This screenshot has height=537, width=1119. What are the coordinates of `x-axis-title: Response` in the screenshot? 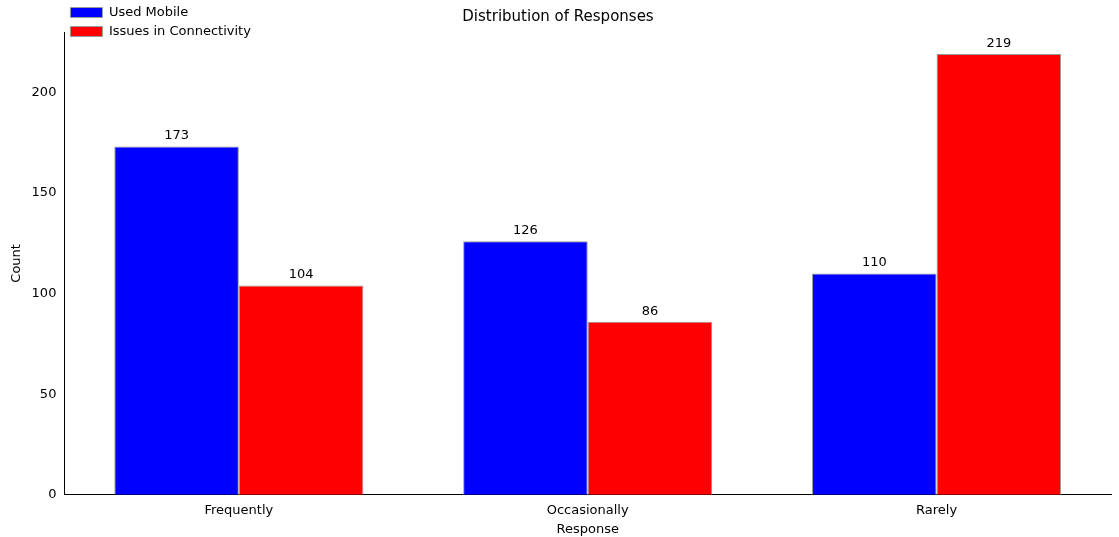 It's located at (587, 528).